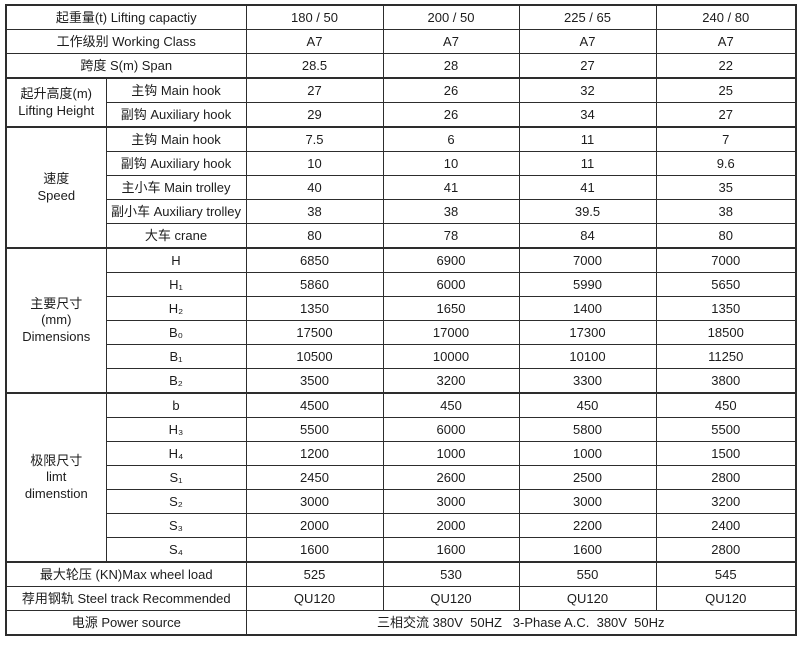 The height and width of the screenshot is (664, 800). What do you see at coordinates (176, 260) in the screenshot?
I see `row-label: H` at bounding box center [176, 260].